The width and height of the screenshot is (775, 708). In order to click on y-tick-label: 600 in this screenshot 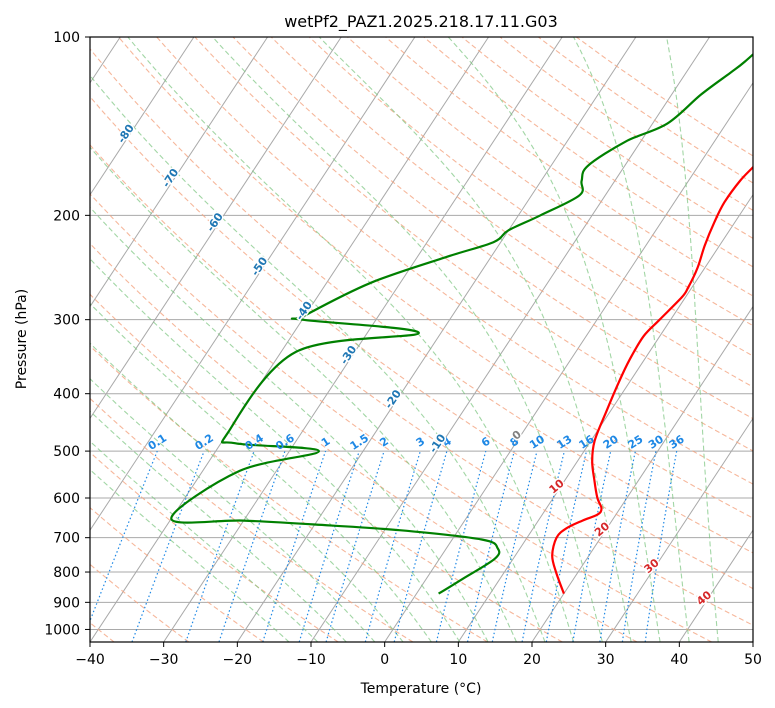, I will do `click(66, 499)`.